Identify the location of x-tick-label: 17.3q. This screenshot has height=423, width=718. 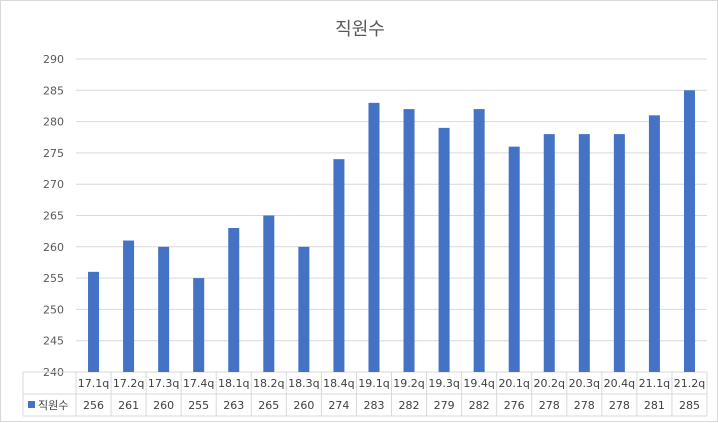
(163, 383).